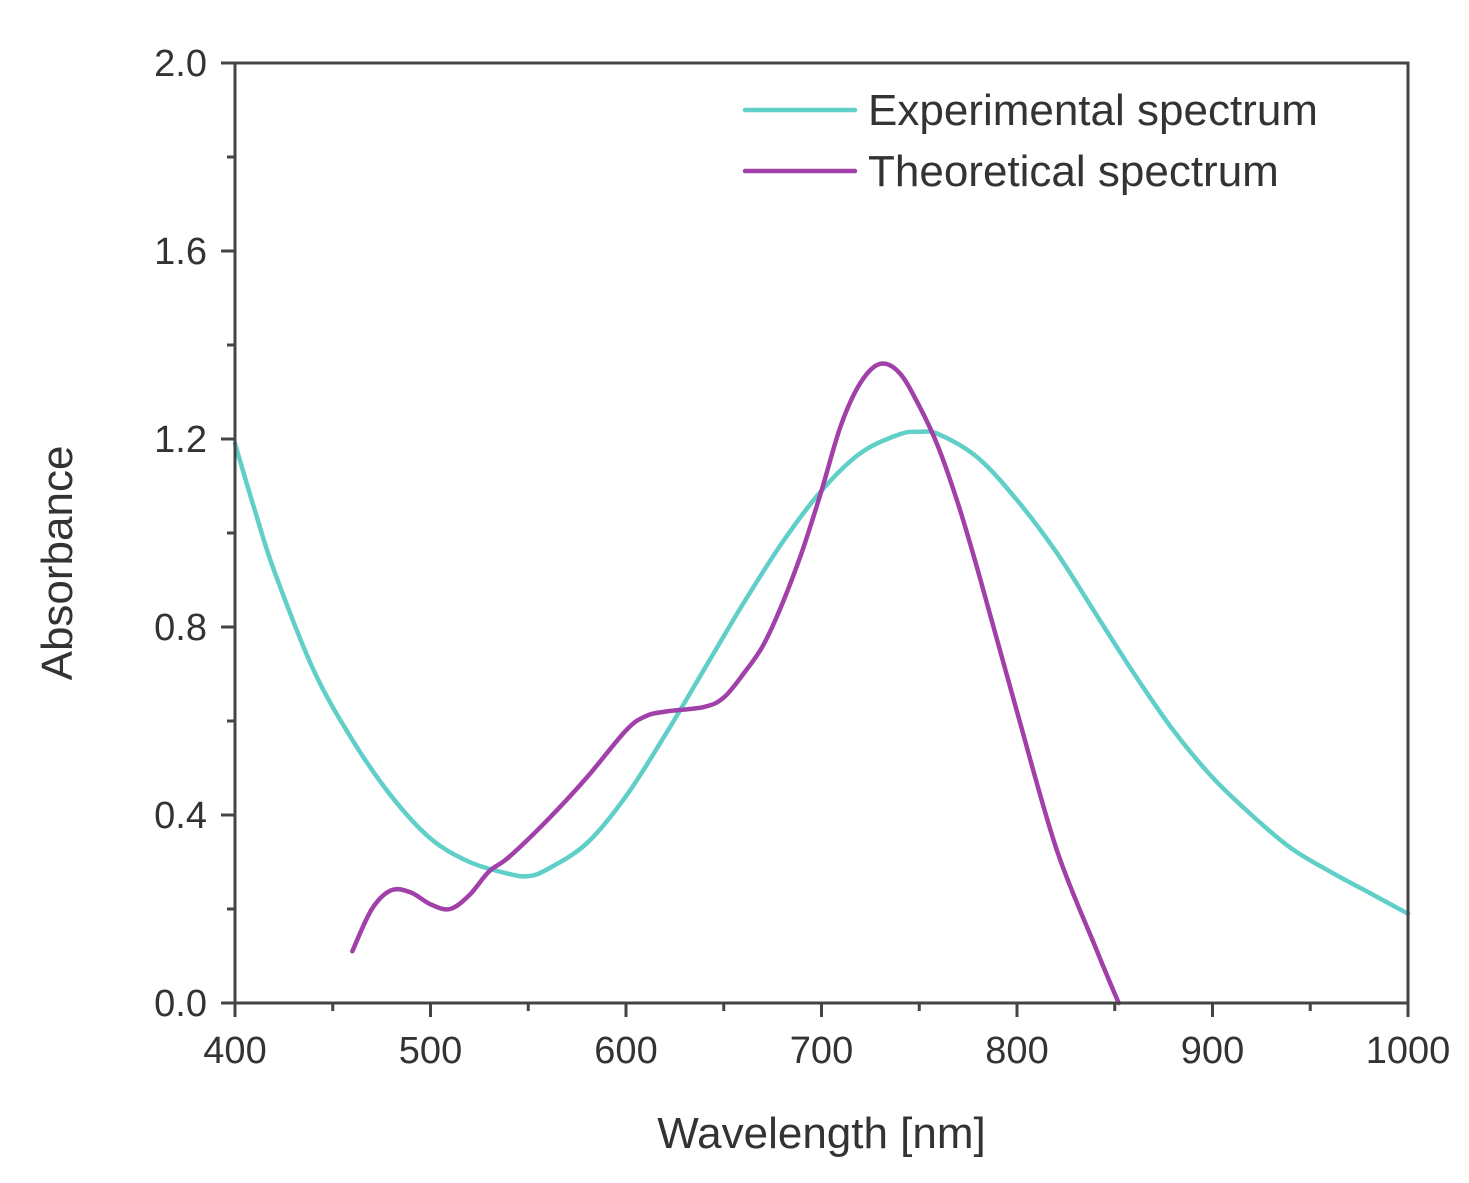 This screenshot has height=1183, width=1469. What do you see at coordinates (821, 1051) in the screenshot?
I see `x-tick-label: 700` at bounding box center [821, 1051].